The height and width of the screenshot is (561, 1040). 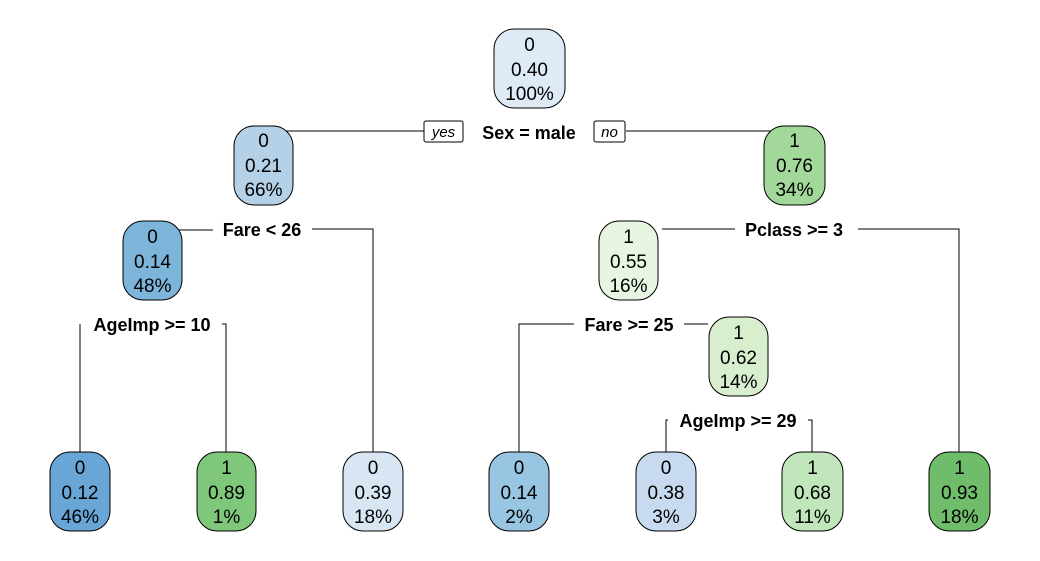 What do you see at coordinates (529, 133) in the screenshot?
I see `split-label-sex: Sex = male` at bounding box center [529, 133].